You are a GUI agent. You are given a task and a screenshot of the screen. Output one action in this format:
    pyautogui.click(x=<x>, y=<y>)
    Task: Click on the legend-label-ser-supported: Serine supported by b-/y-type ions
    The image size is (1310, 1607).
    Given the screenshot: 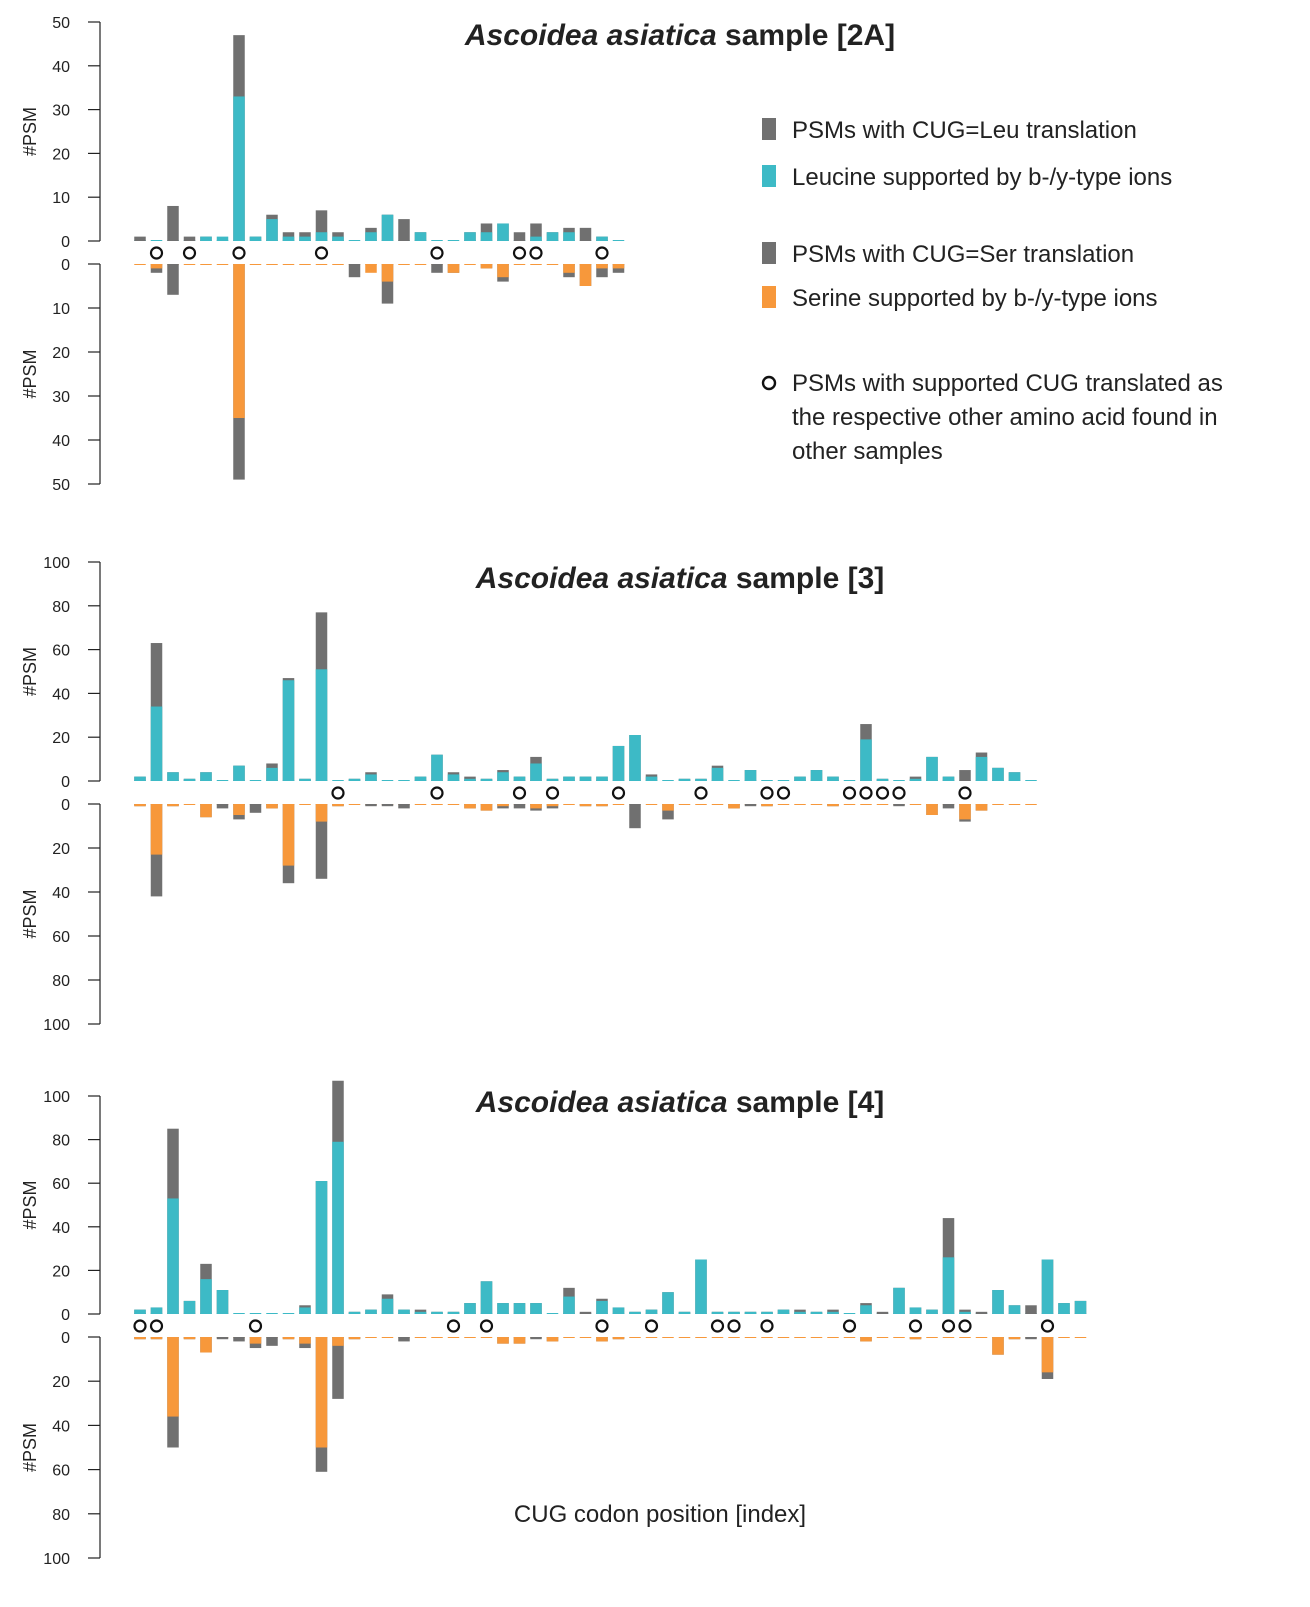 What is the action you would take?
    pyautogui.click(x=975, y=298)
    